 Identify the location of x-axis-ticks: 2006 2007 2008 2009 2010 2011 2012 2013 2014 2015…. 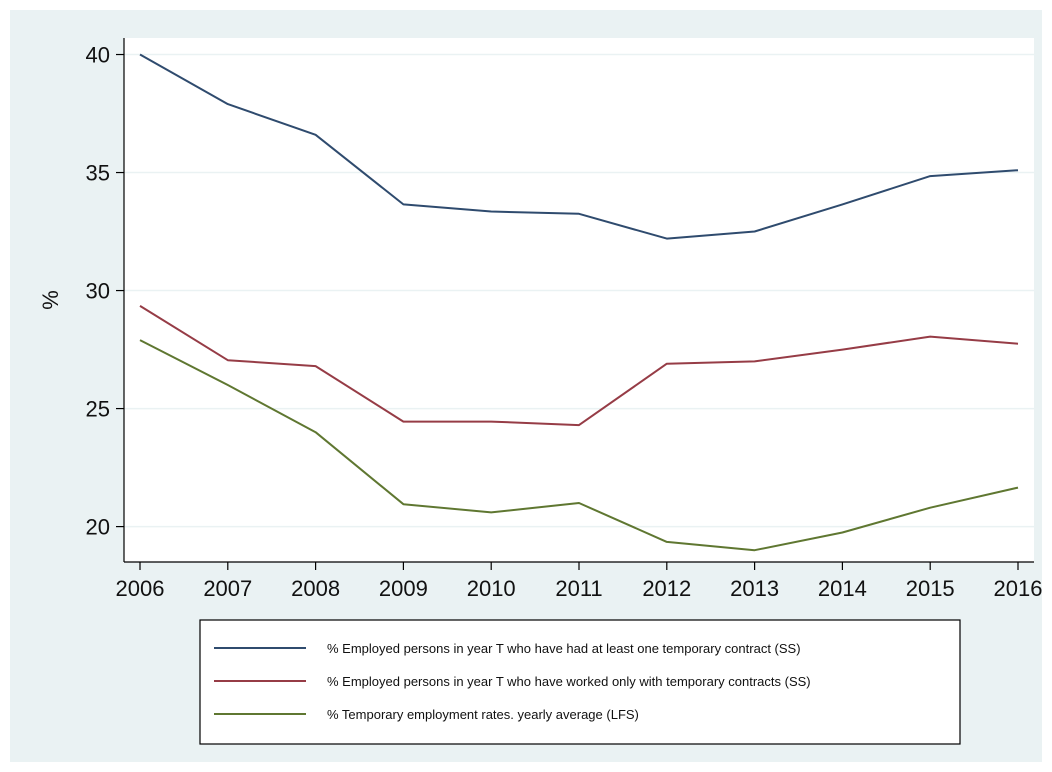
(579, 581).